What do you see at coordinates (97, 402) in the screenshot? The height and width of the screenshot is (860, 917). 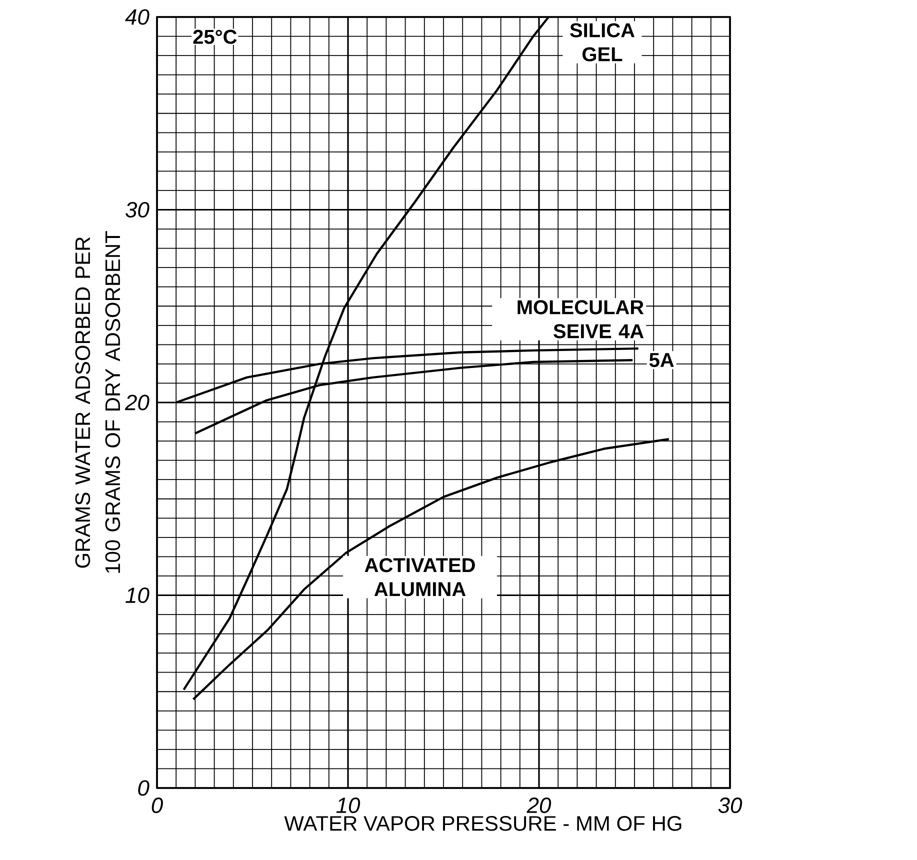 I see `y-axis-title: GRAMS WATER ADSORBED PER 100 GRAMS OF DRY ADSORBENT` at bounding box center [97, 402].